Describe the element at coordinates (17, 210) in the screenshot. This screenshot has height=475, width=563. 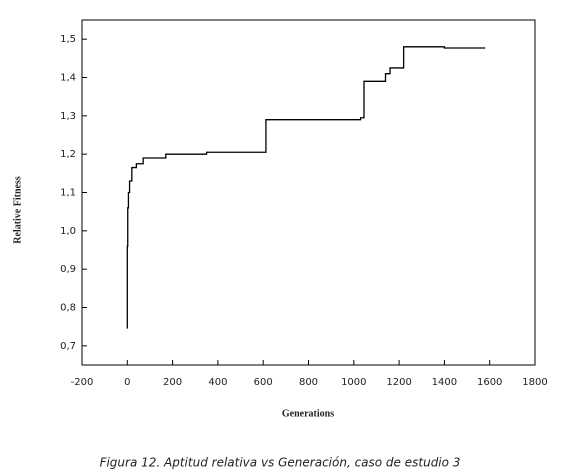
I see `y-axis-label: Relative Fitness` at that location.